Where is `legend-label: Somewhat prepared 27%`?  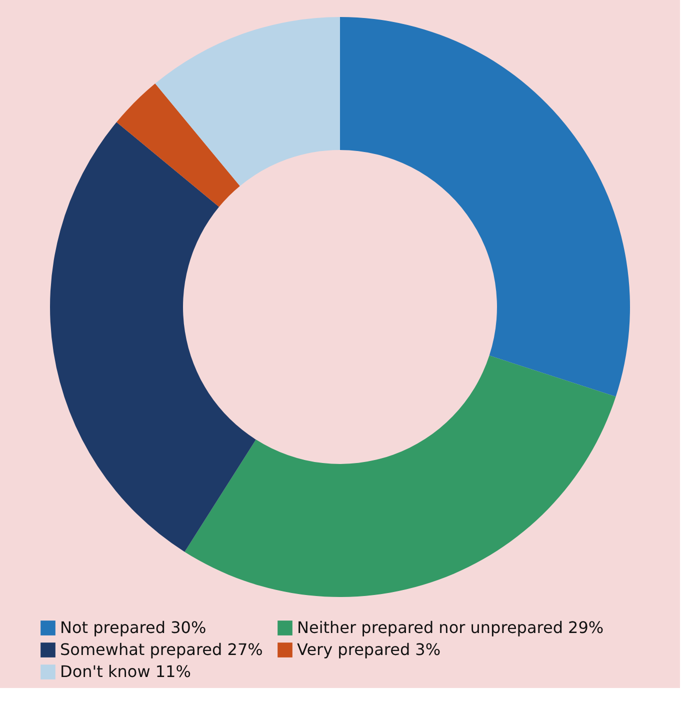
legend-label: Somewhat prepared 27% is located at coordinates (161, 649).